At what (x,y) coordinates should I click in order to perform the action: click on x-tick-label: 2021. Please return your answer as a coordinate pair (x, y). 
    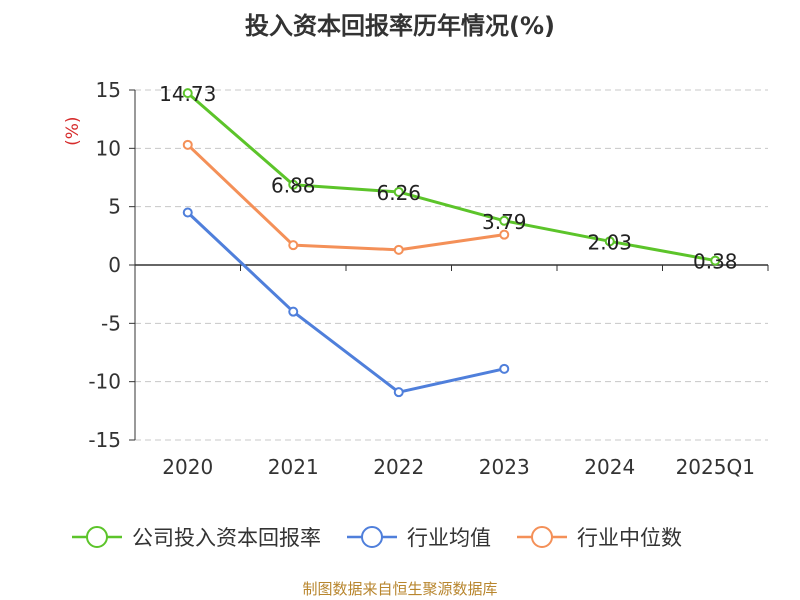
    Looking at the image, I should click on (293, 467).